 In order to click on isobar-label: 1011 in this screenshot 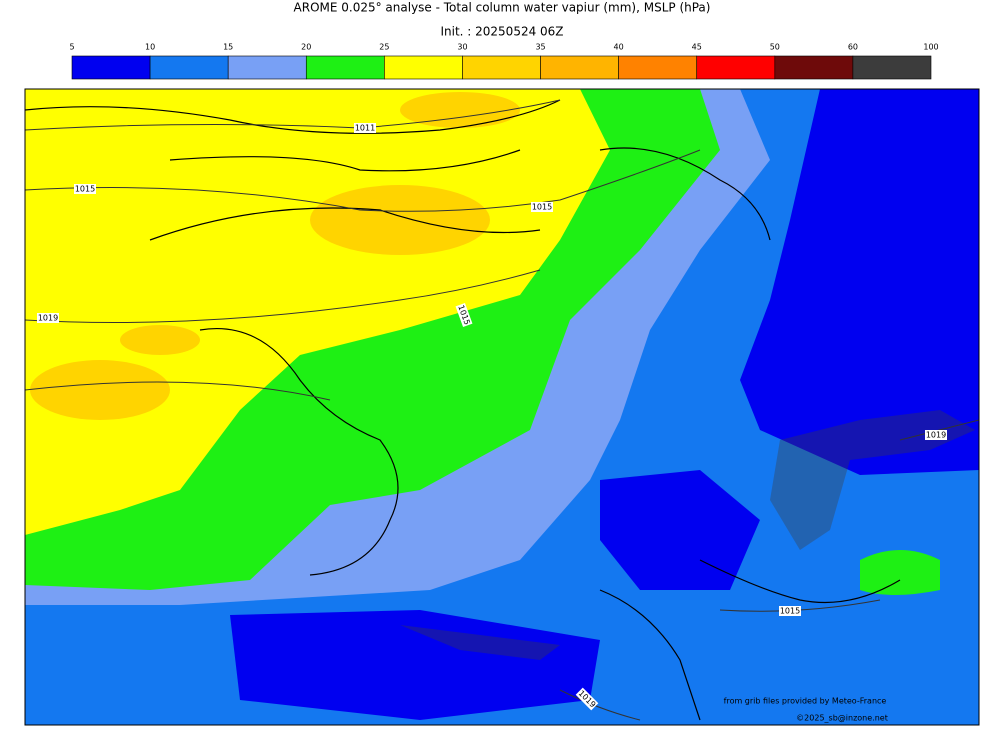, I will do `click(365, 128)`.